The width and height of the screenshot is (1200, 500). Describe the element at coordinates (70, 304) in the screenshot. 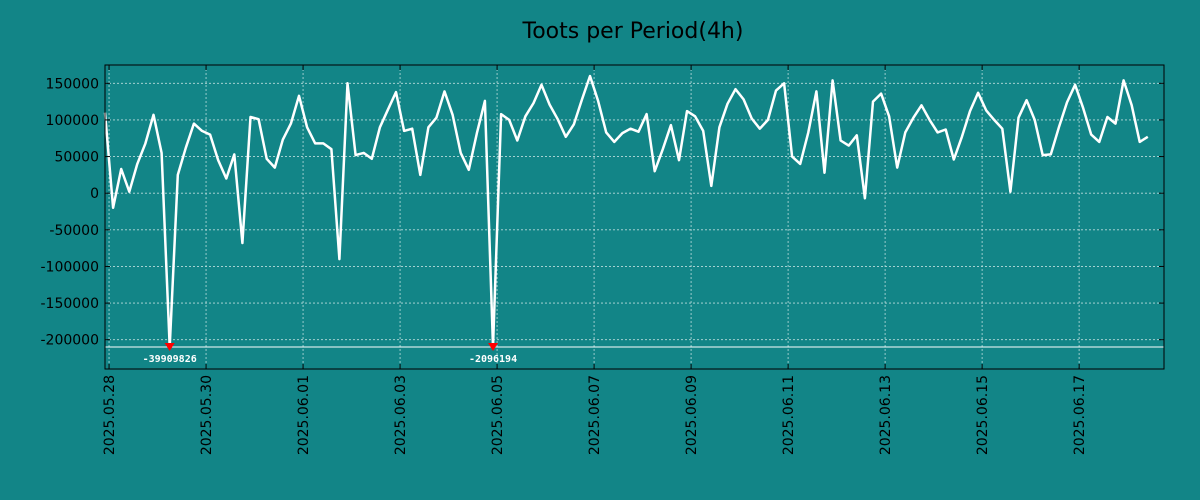

I see `y-tick-label: -150000` at that location.